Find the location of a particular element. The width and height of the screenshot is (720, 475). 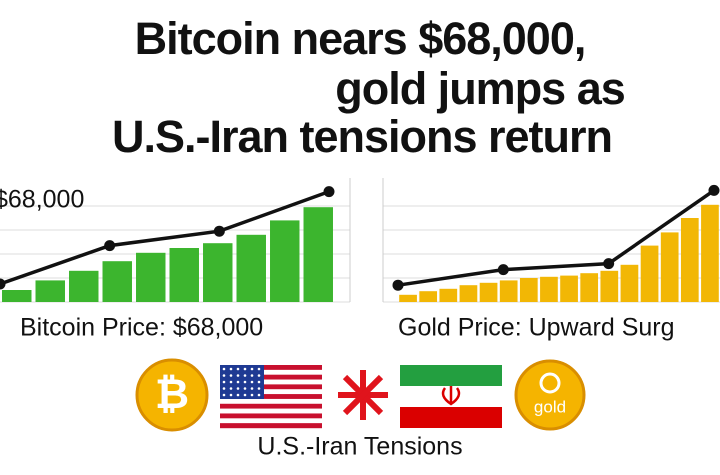

annotation: $68,000 is located at coordinates (42, 200).